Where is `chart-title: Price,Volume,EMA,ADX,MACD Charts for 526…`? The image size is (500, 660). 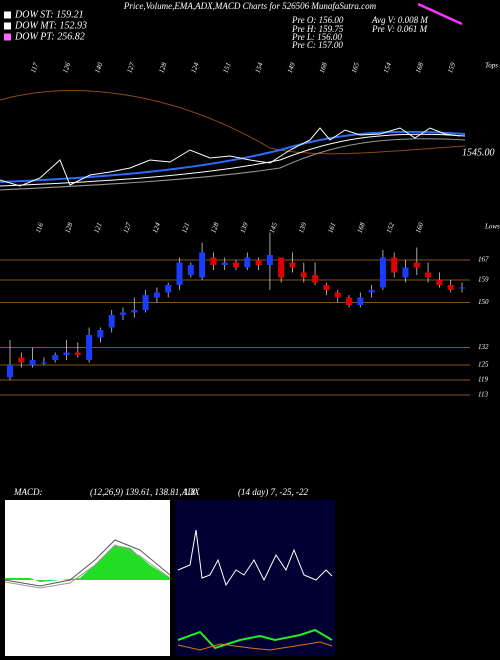
chart-title: Price,Volume,EMA,ADX,MACD Charts for 526… is located at coordinates (250, 6).